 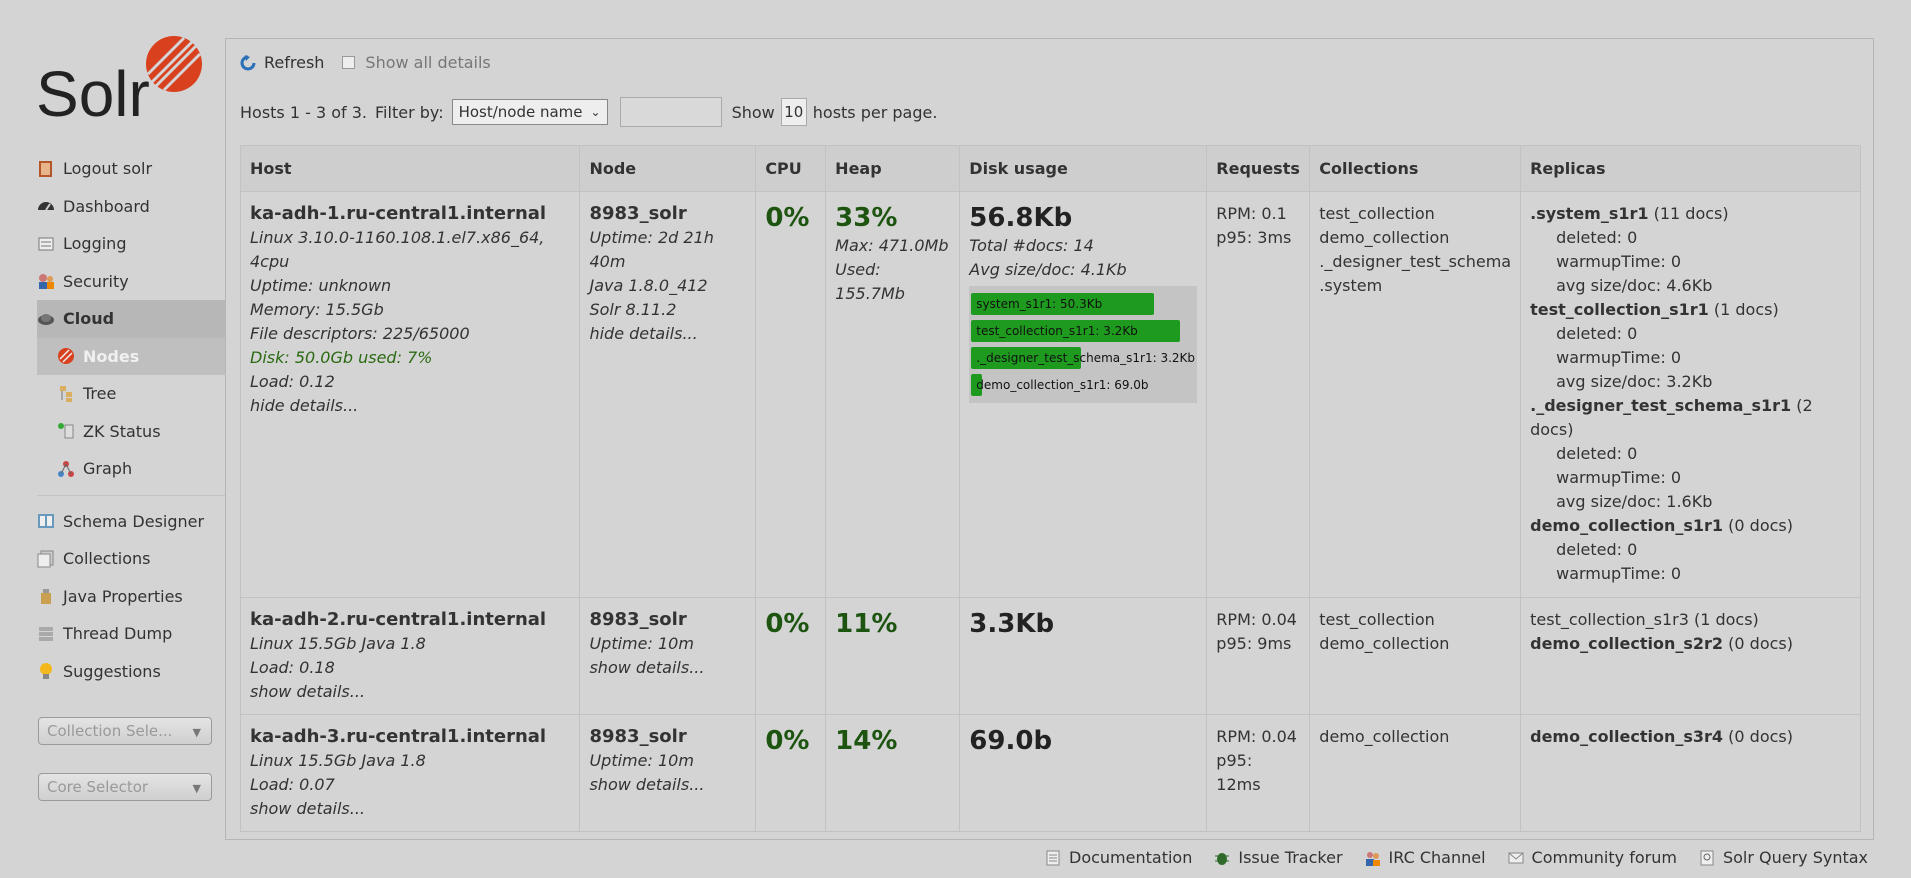 I want to click on sidebar-item-thread-dump: Thread Dump, so click(x=131, y=634).